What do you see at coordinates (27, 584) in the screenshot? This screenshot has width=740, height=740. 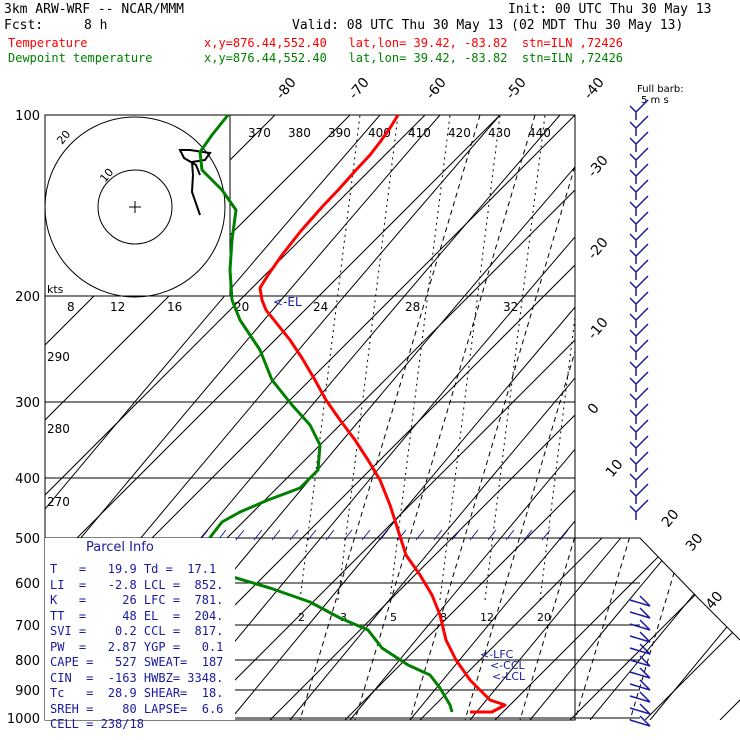 I see `pressure-label-600: 600` at bounding box center [27, 584].